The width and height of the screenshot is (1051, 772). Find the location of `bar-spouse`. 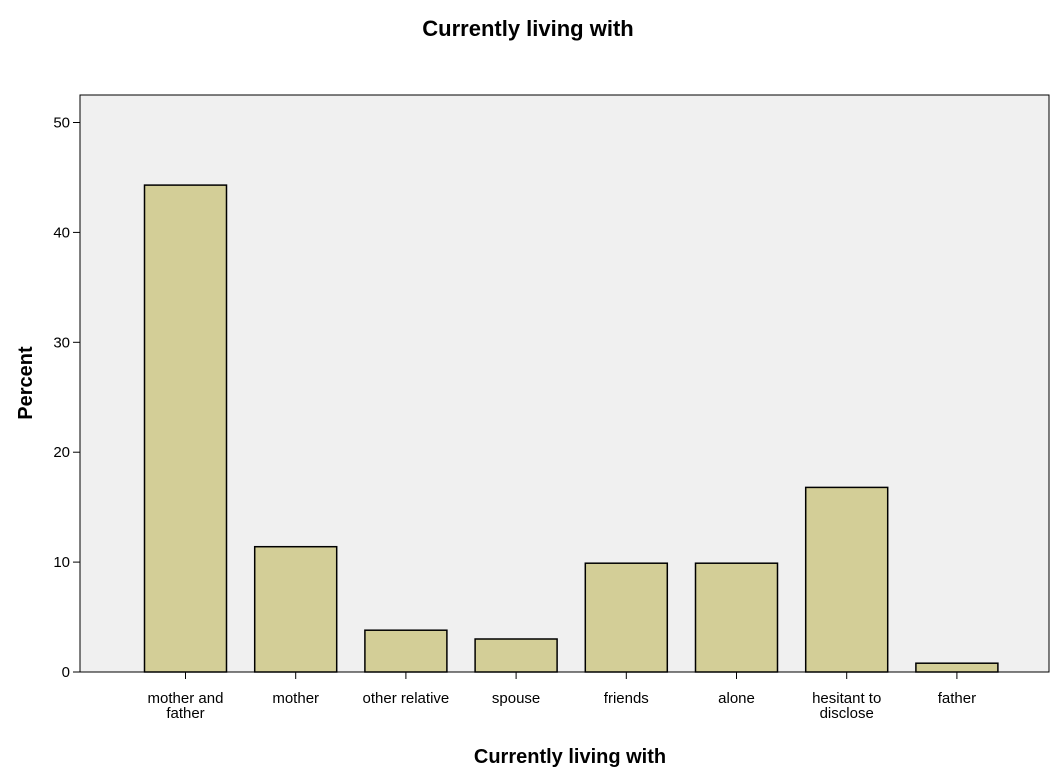

bar-spouse is located at coordinates (516, 655).